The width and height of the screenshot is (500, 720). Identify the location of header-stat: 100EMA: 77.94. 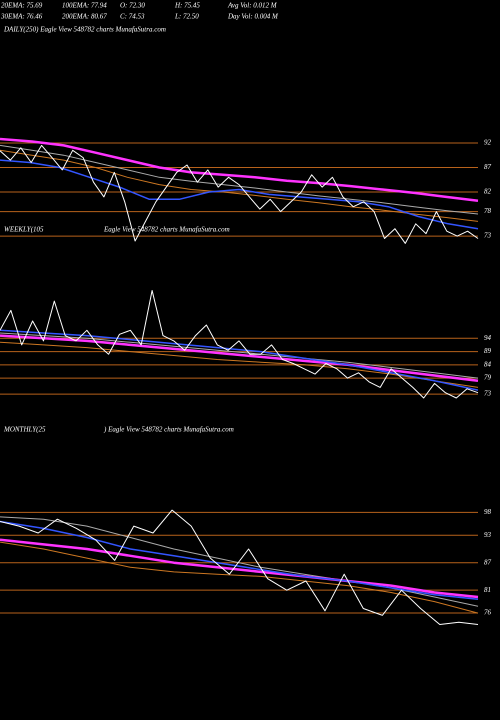
(84, 6).